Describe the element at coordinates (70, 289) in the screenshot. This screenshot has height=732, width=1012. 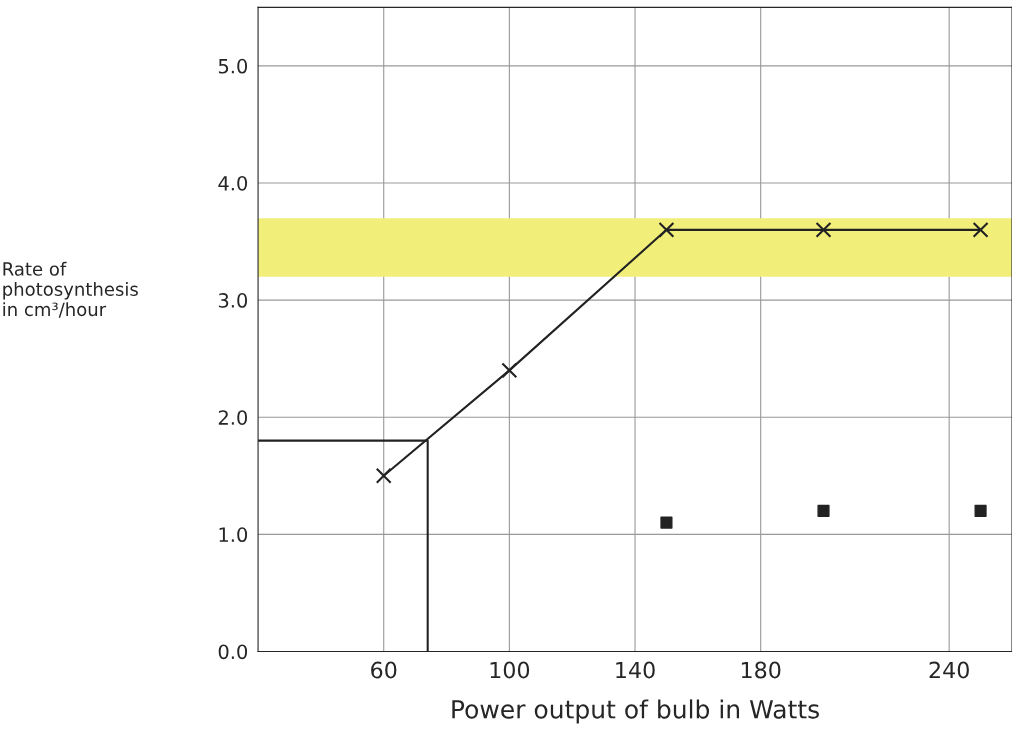
I see `y-axis-title: Rate of photosynthesis in cm³/hour` at that location.